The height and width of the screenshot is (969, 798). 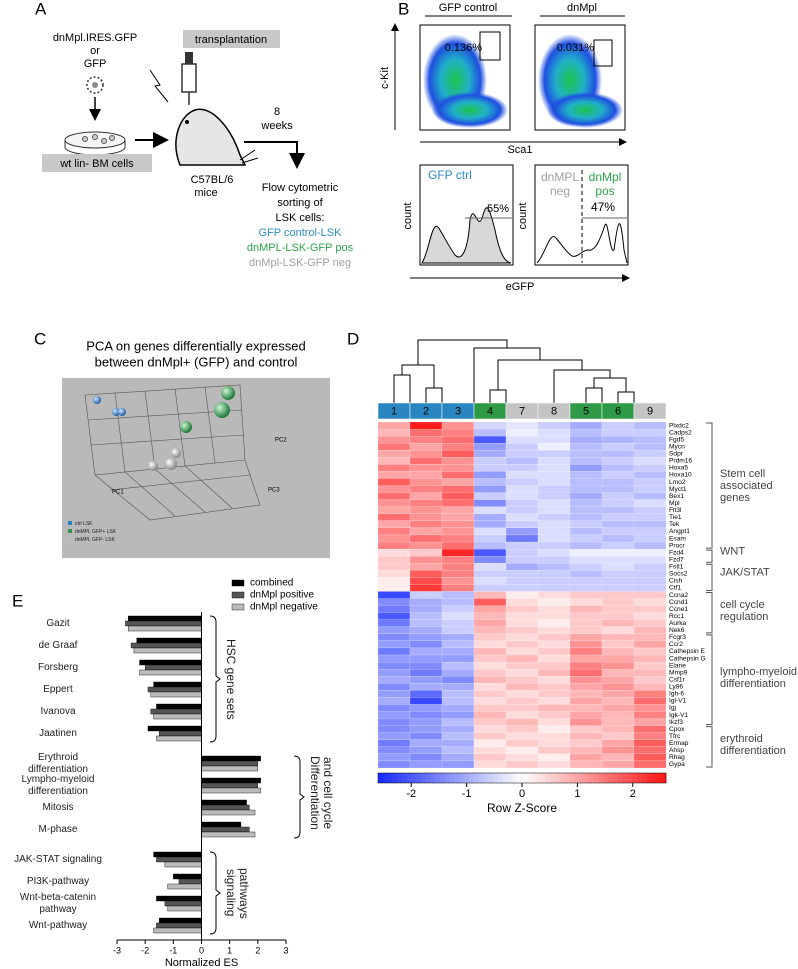 I want to click on gene-label: Rcc1, so click(x=676, y=616).